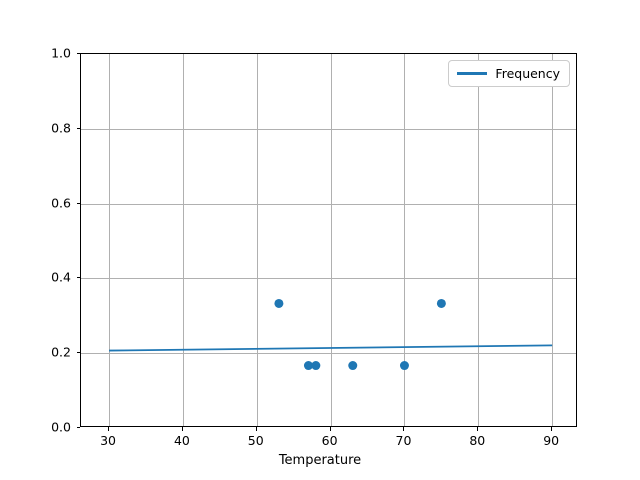  Describe the element at coordinates (108, 440) in the screenshot. I see `ticklabel-x-30: 30` at that location.